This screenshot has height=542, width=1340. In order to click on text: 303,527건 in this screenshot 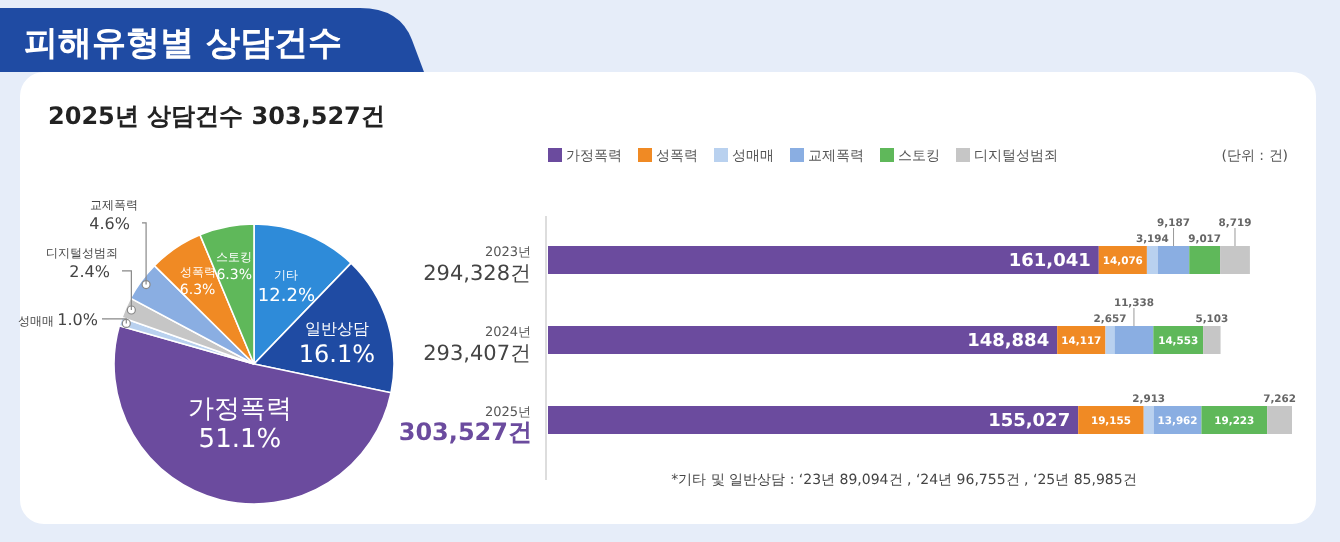, I will do `click(465, 432)`.